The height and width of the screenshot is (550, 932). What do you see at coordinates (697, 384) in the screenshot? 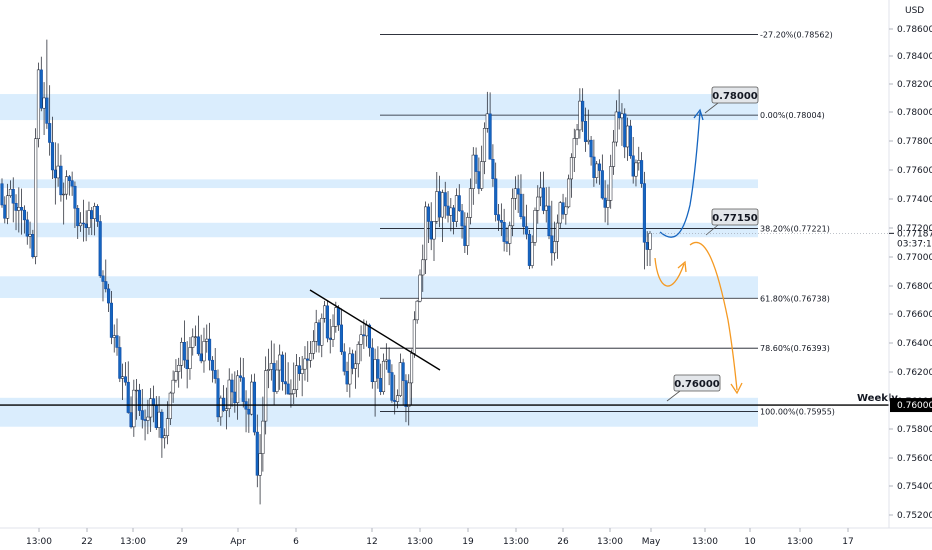
I see `callout-label-2: 0.76000` at bounding box center [697, 384].